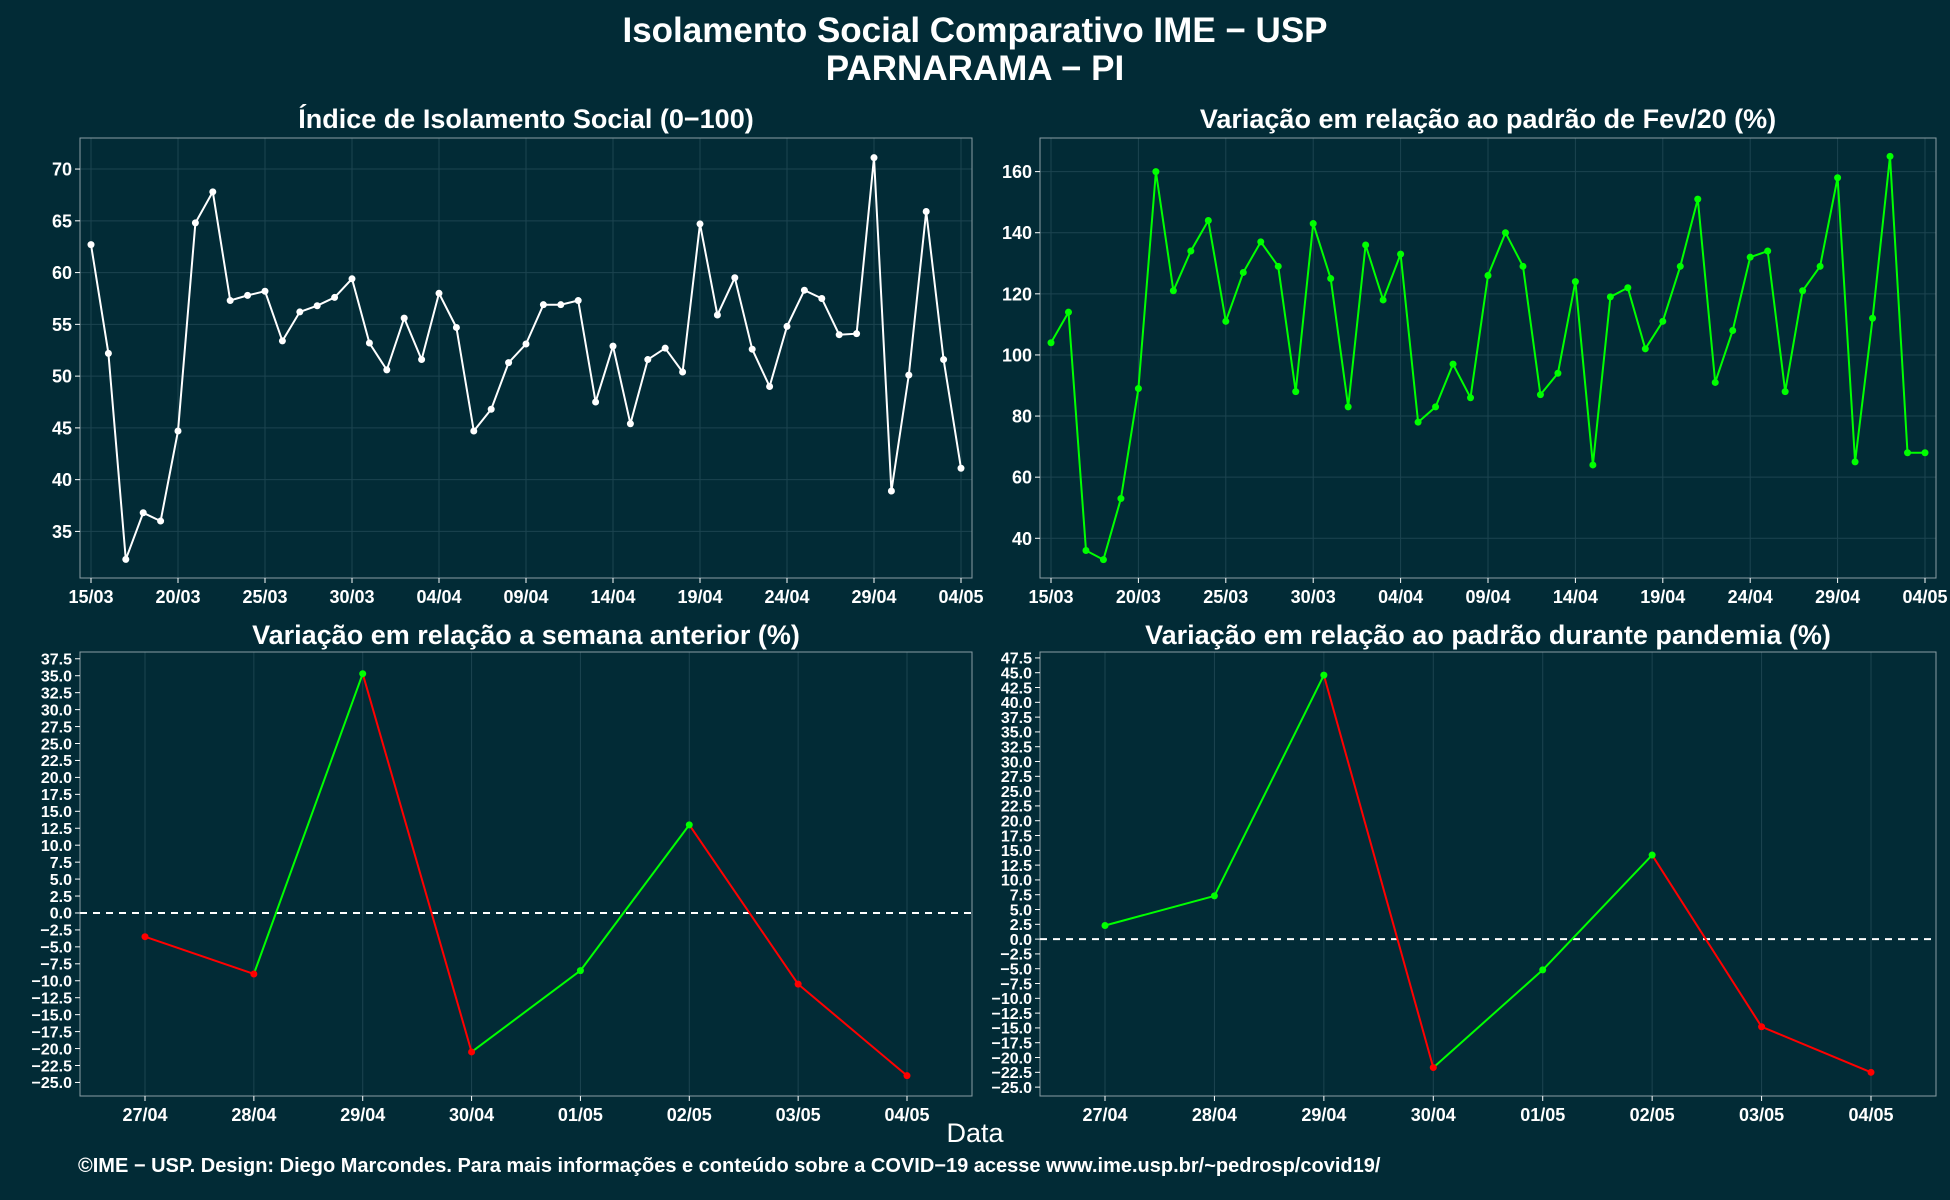  What do you see at coordinates (1022, 478) in the screenshot?
I see `y-tick-label: 60` at bounding box center [1022, 478].